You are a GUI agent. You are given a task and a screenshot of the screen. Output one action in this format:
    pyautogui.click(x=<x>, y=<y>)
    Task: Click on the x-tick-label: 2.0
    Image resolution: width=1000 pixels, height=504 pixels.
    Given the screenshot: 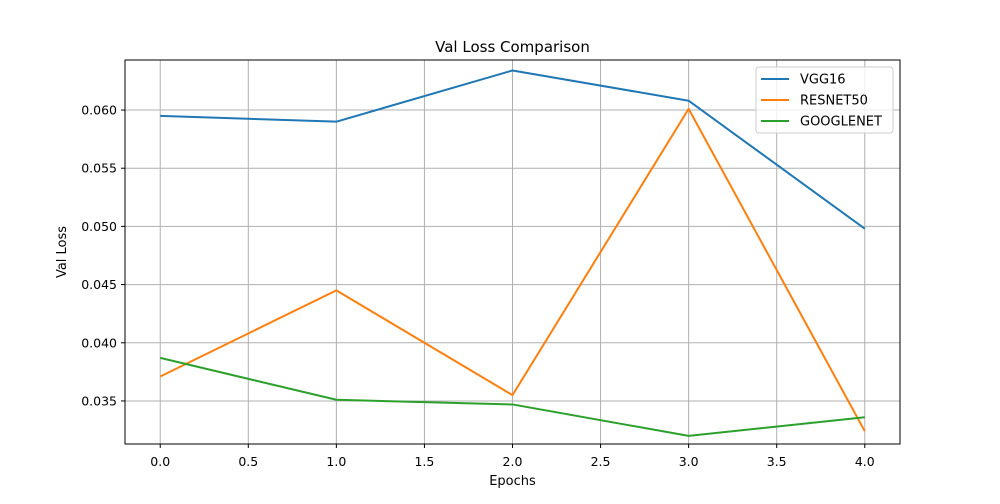 What is the action you would take?
    pyautogui.click(x=513, y=461)
    